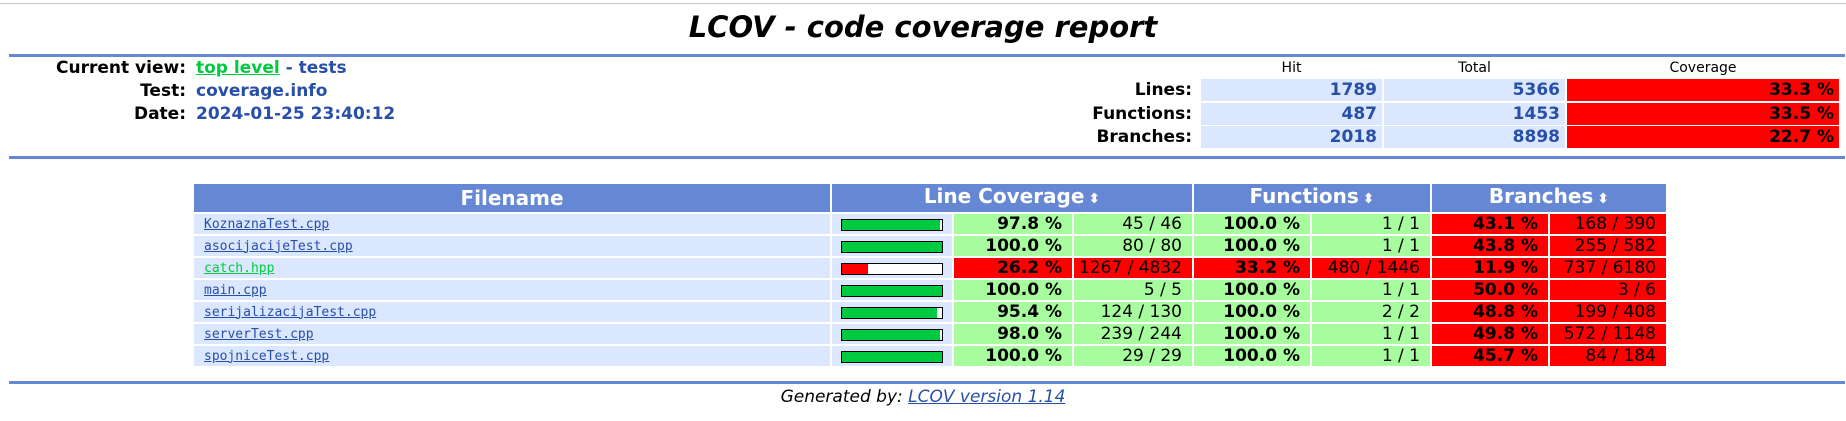 The width and height of the screenshot is (1846, 421). Describe the element at coordinates (1608, 290) in the screenshot. I see `branch-coverage-count: 3 / 6` at that location.